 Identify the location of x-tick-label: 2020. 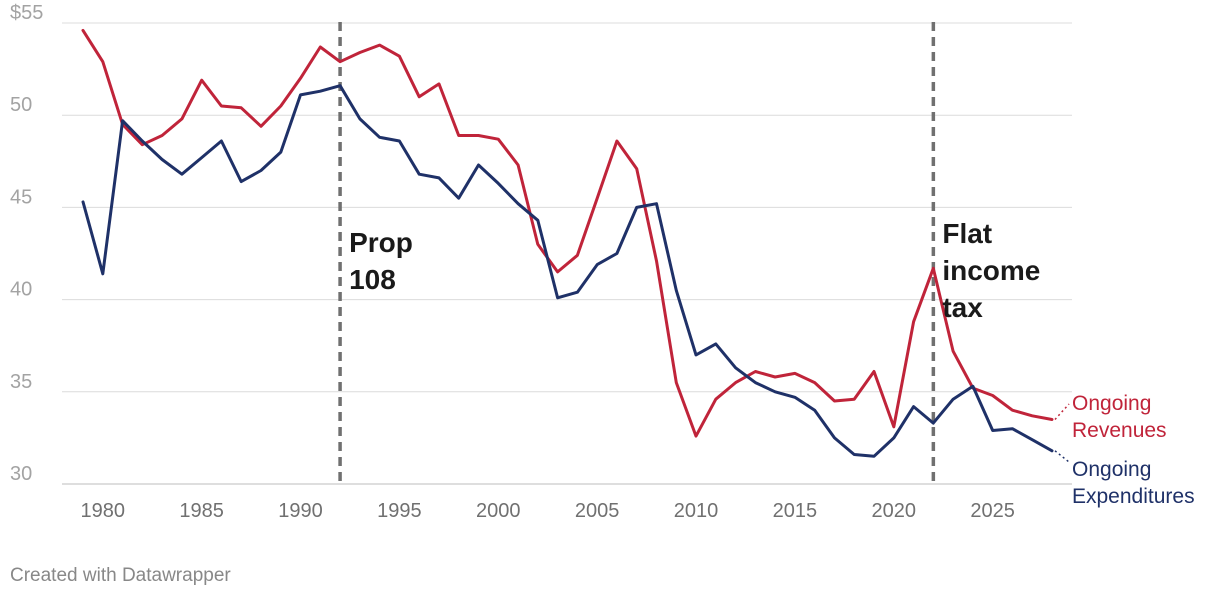
(894, 511).